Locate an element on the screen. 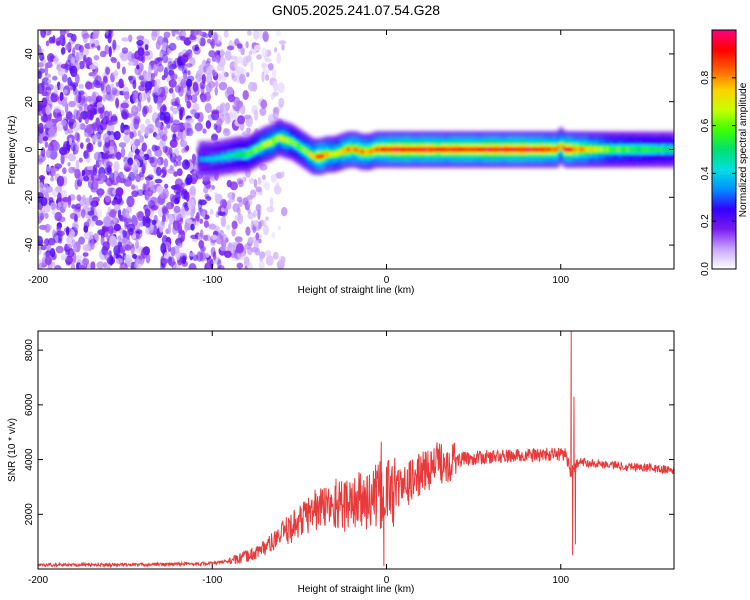 This screenshot has height=600, width=750. colorbar is located at coordinates (724, 149).